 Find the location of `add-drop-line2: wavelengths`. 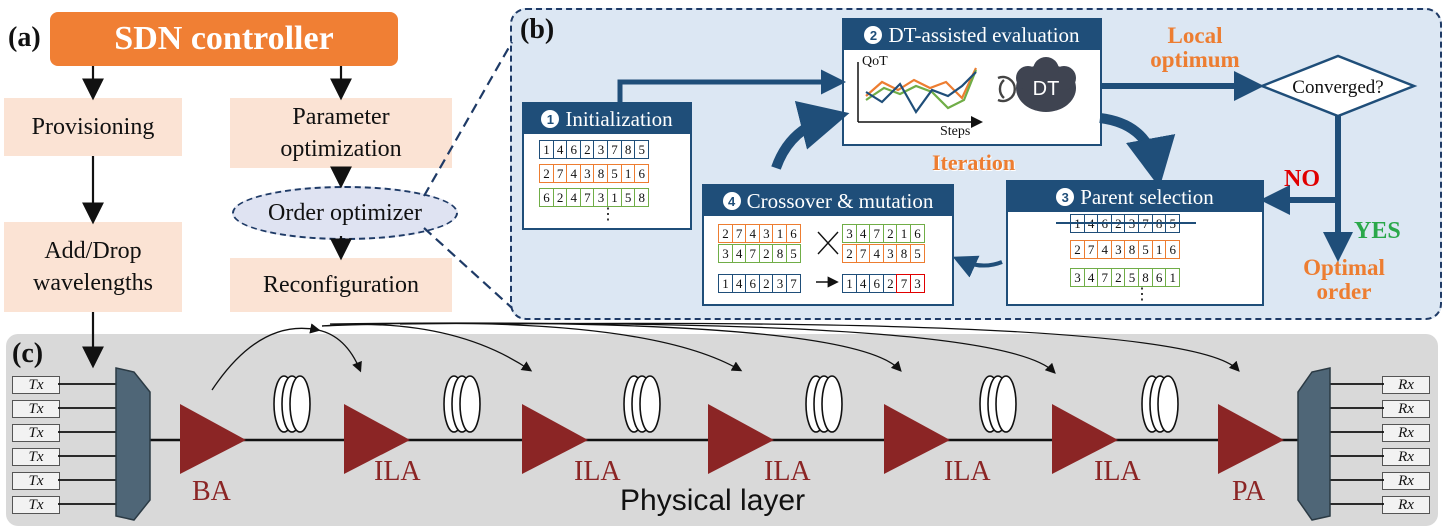

add-drop-line2: wavelengths is located at coordinates (93, 283).